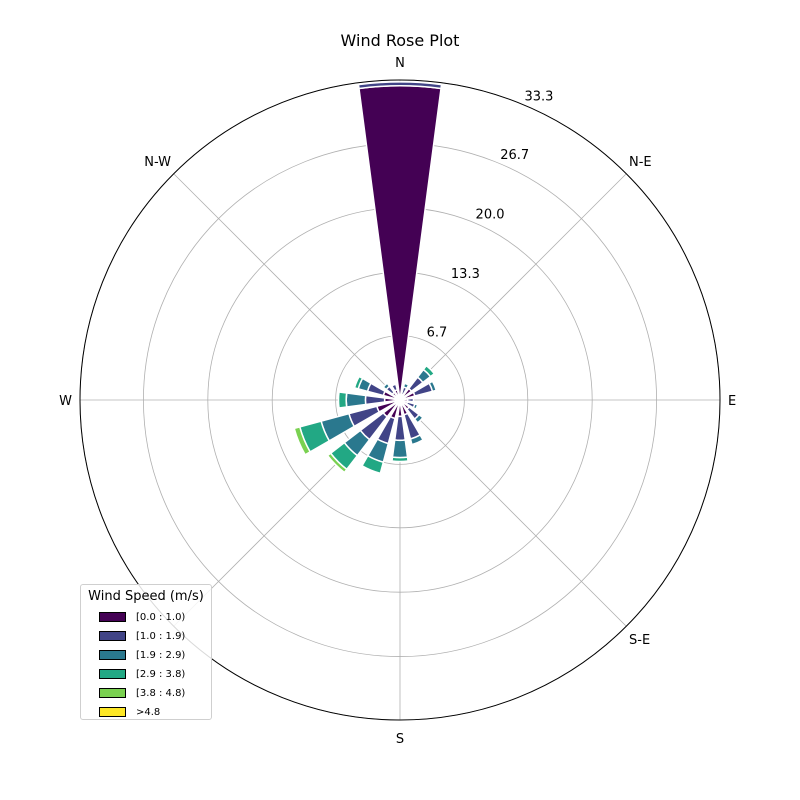  What do you see at coordinates (161, 617) in the screenshot?
I see `legend-label: [0.0 : 1.0)` at bounding box center [161, 617].